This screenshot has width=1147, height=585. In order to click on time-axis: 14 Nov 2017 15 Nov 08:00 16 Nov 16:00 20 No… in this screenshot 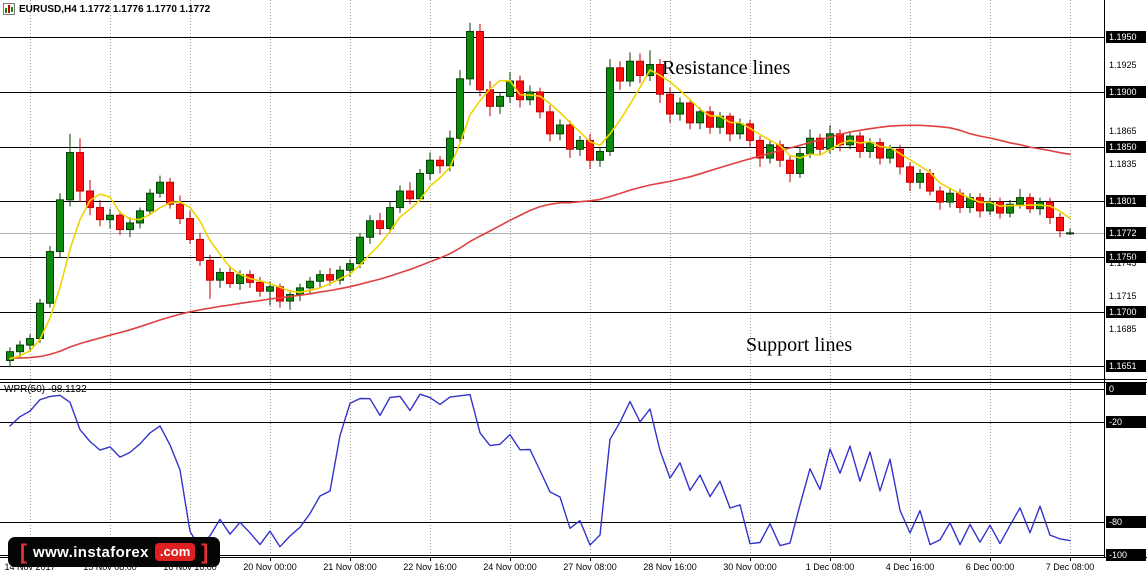, I will do `click(573, 571)`.